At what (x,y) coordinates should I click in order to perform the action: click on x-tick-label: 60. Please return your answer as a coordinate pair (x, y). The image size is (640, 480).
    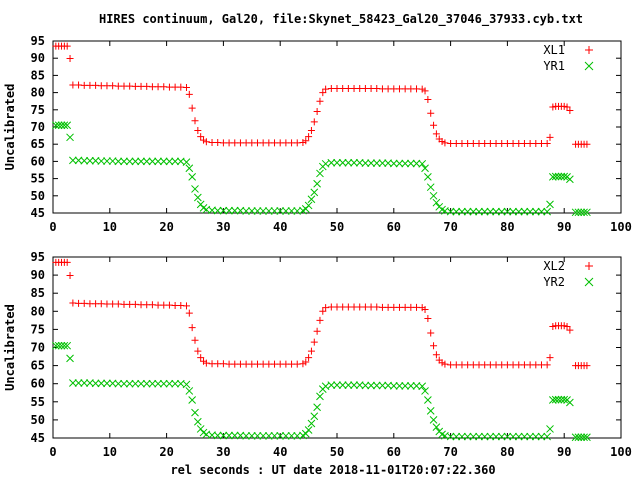
    Looking at the image, I should click on (394, 227).